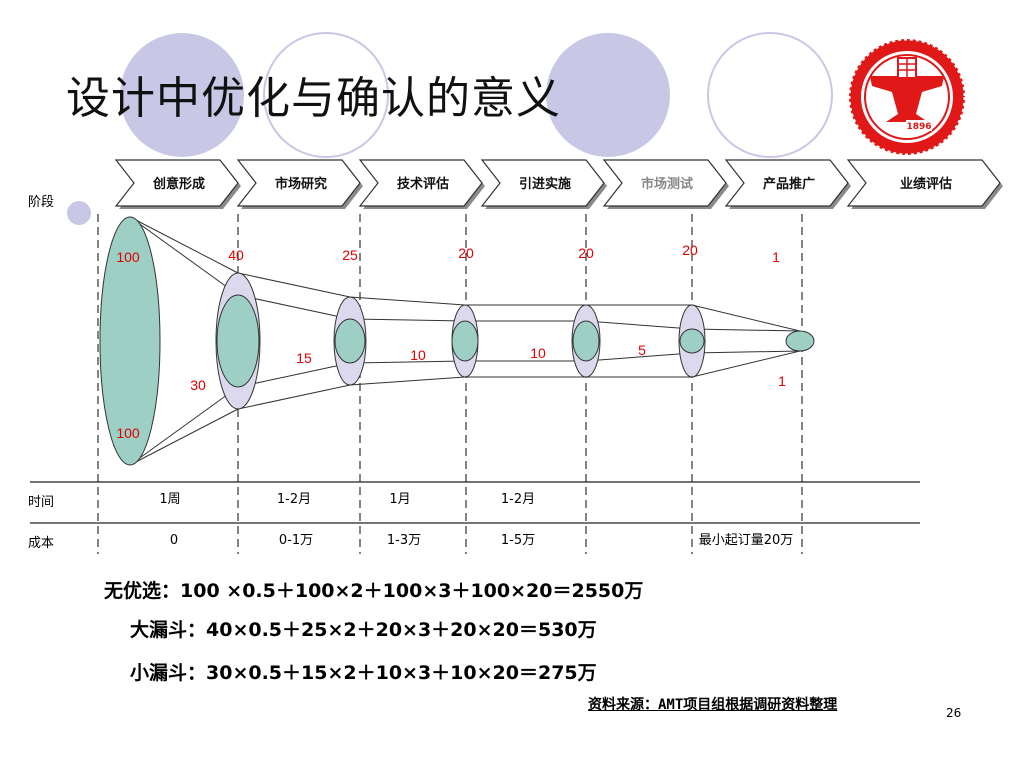 This screenshot has height=768, width=1024. I want to click on formula-large-funnel: 大漏斗：40×0.5＋25×2＋20×3＋20×20＝530万, so click(363, 630).